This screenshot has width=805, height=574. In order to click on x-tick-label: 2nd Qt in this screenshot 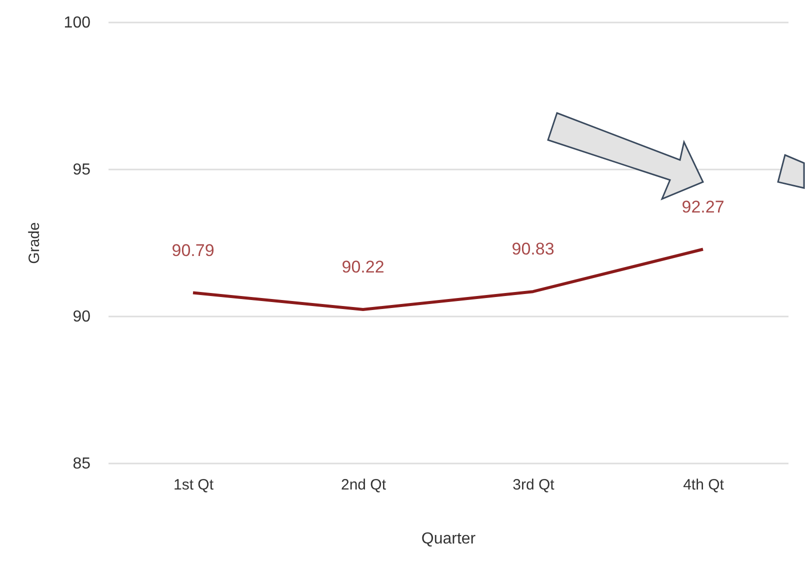, I will do `click(363, 485)`.